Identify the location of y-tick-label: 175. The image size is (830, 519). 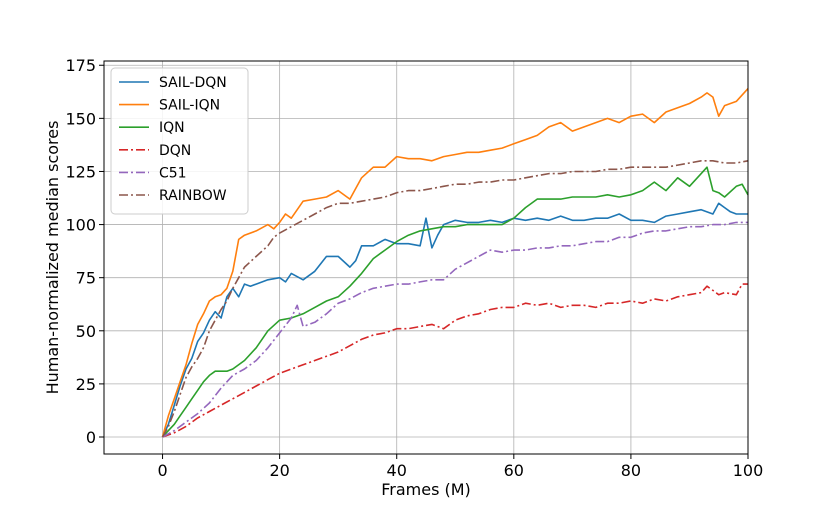
(80, 65).